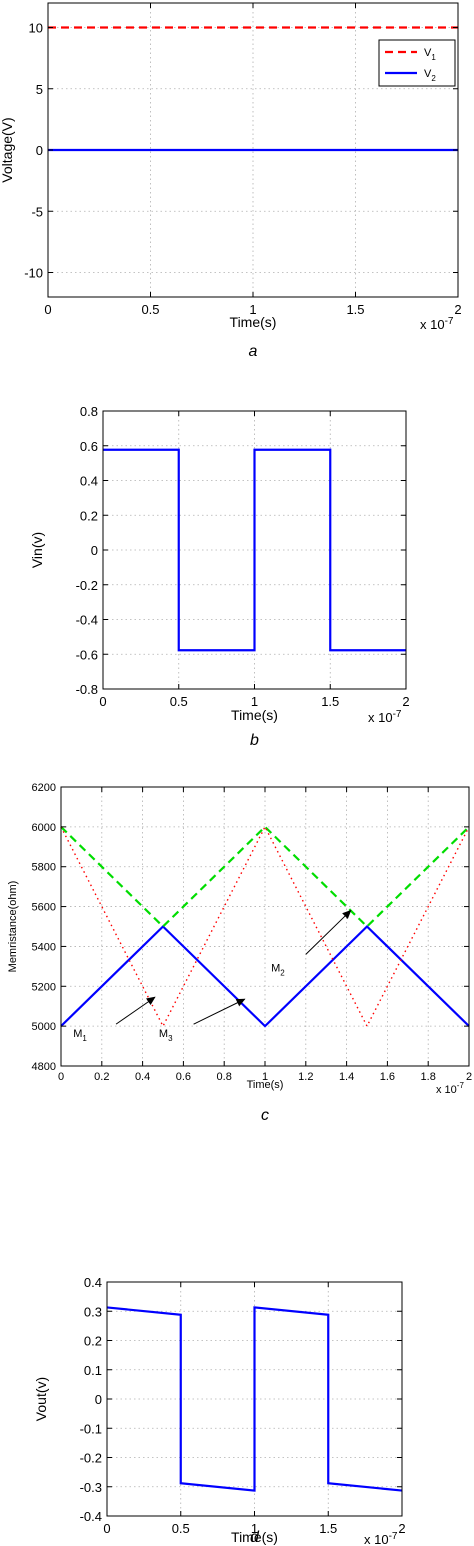 This screenshot has height=1546, width=474. What do you see at coordinates (254, 740) in the screenshot?
I see `panel-caption: b` at bounding box center [254, 740].